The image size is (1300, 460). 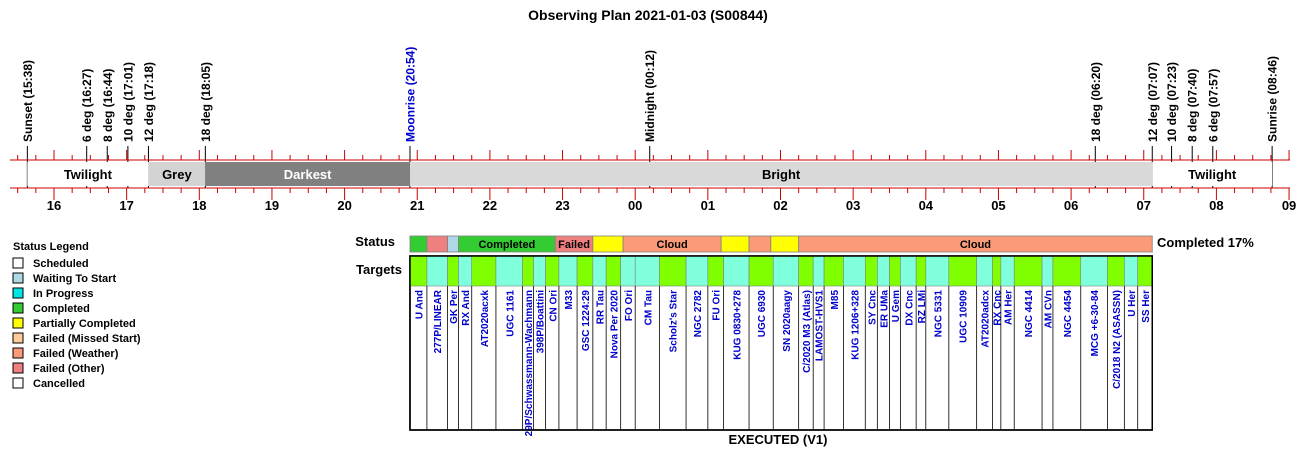 What do you see at coordinates (541, 322) in the screenshot?
I see `target-name-label: 398P/Boattini` at bounding box center [541, 322].